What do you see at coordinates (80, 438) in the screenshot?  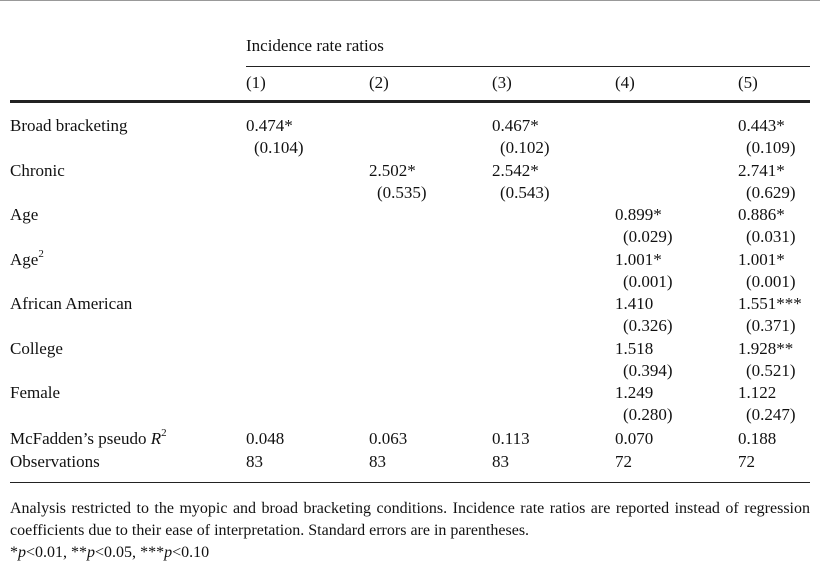 I see `stat-label-text: McFadden’s pseudo` at bounding box center [80, 438].